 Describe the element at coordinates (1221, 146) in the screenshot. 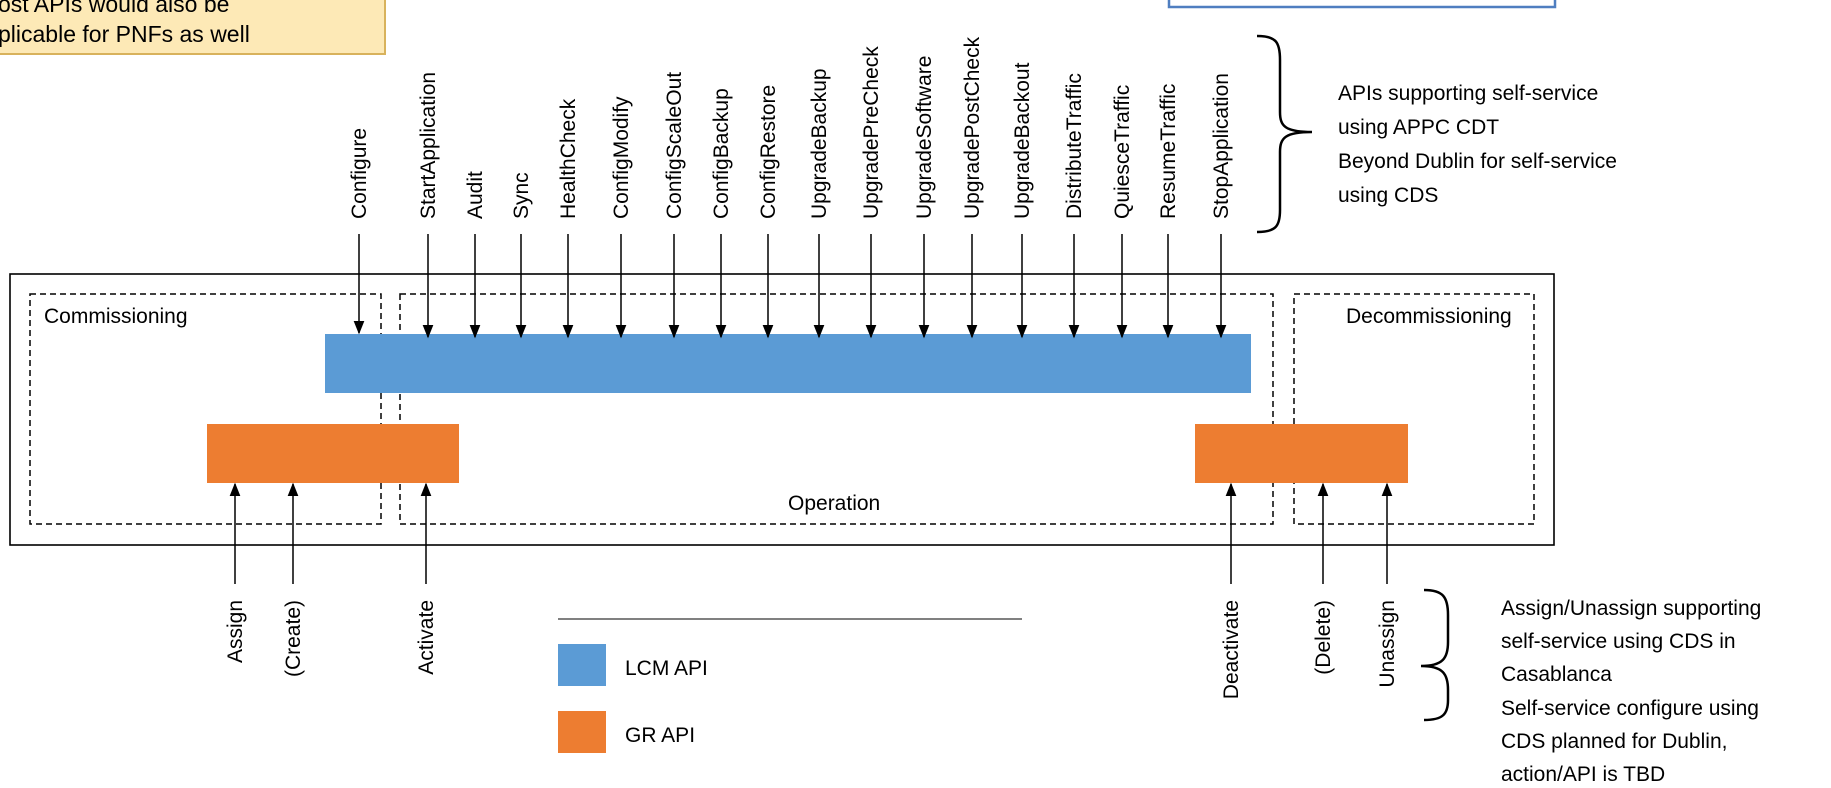

I see `top-api-label-stopapplication: StopApplication` at that location.